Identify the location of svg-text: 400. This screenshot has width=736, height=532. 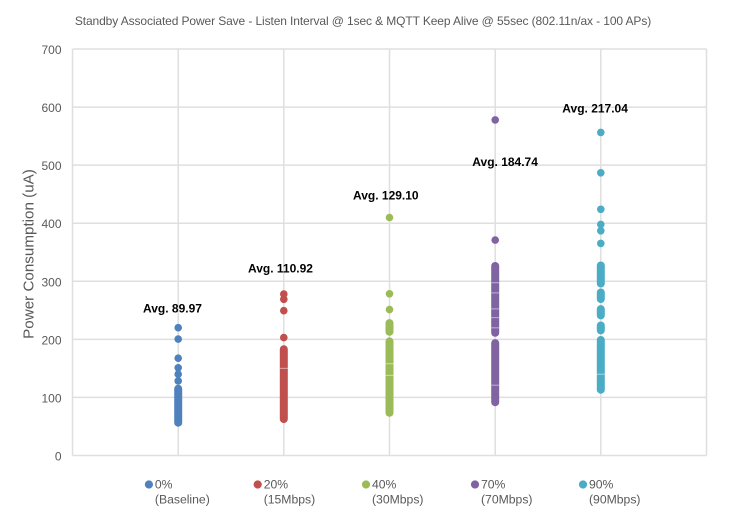
(51, 224).